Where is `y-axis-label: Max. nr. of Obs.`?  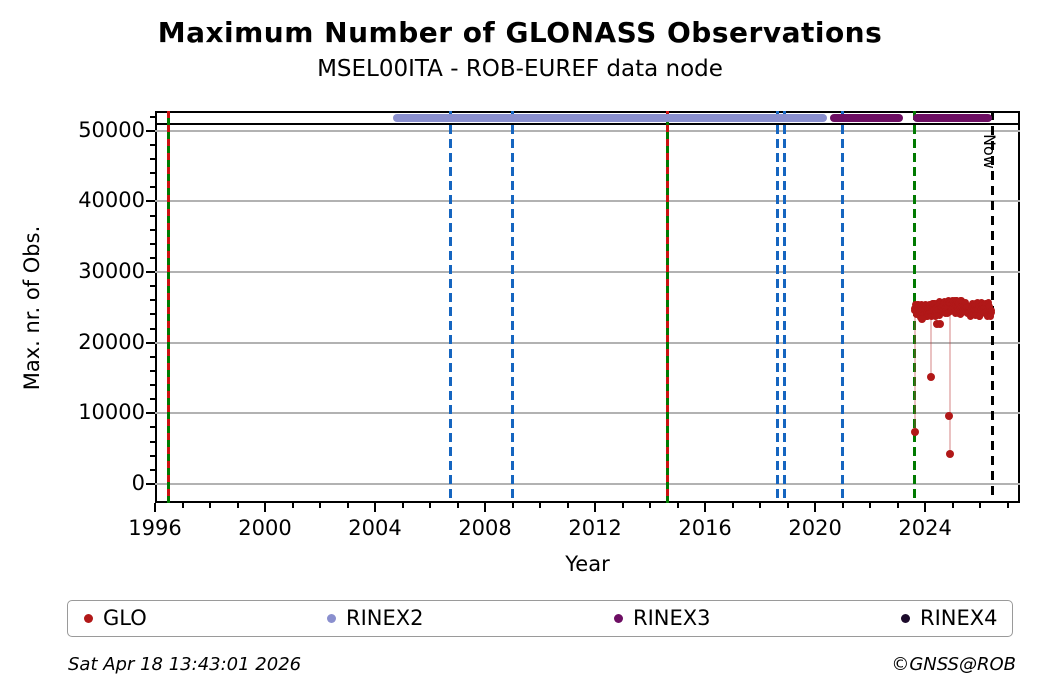
y-axis-label: Max. nr. of Obs. is located at coordinates (32, 308).